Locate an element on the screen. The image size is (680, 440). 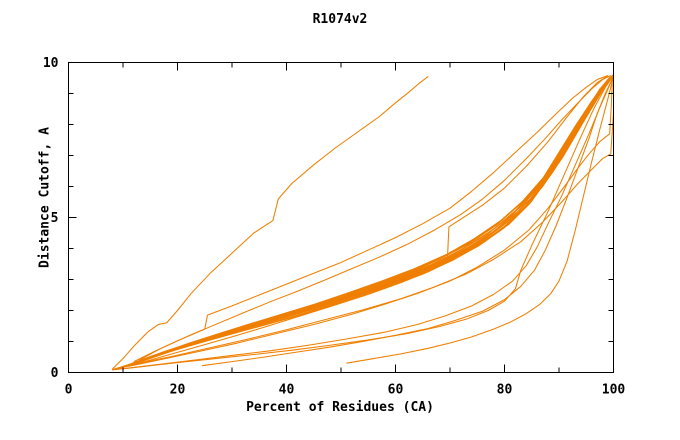
x-axis-label: Percent of Residues (CA) is located at coordinates (340, 407).